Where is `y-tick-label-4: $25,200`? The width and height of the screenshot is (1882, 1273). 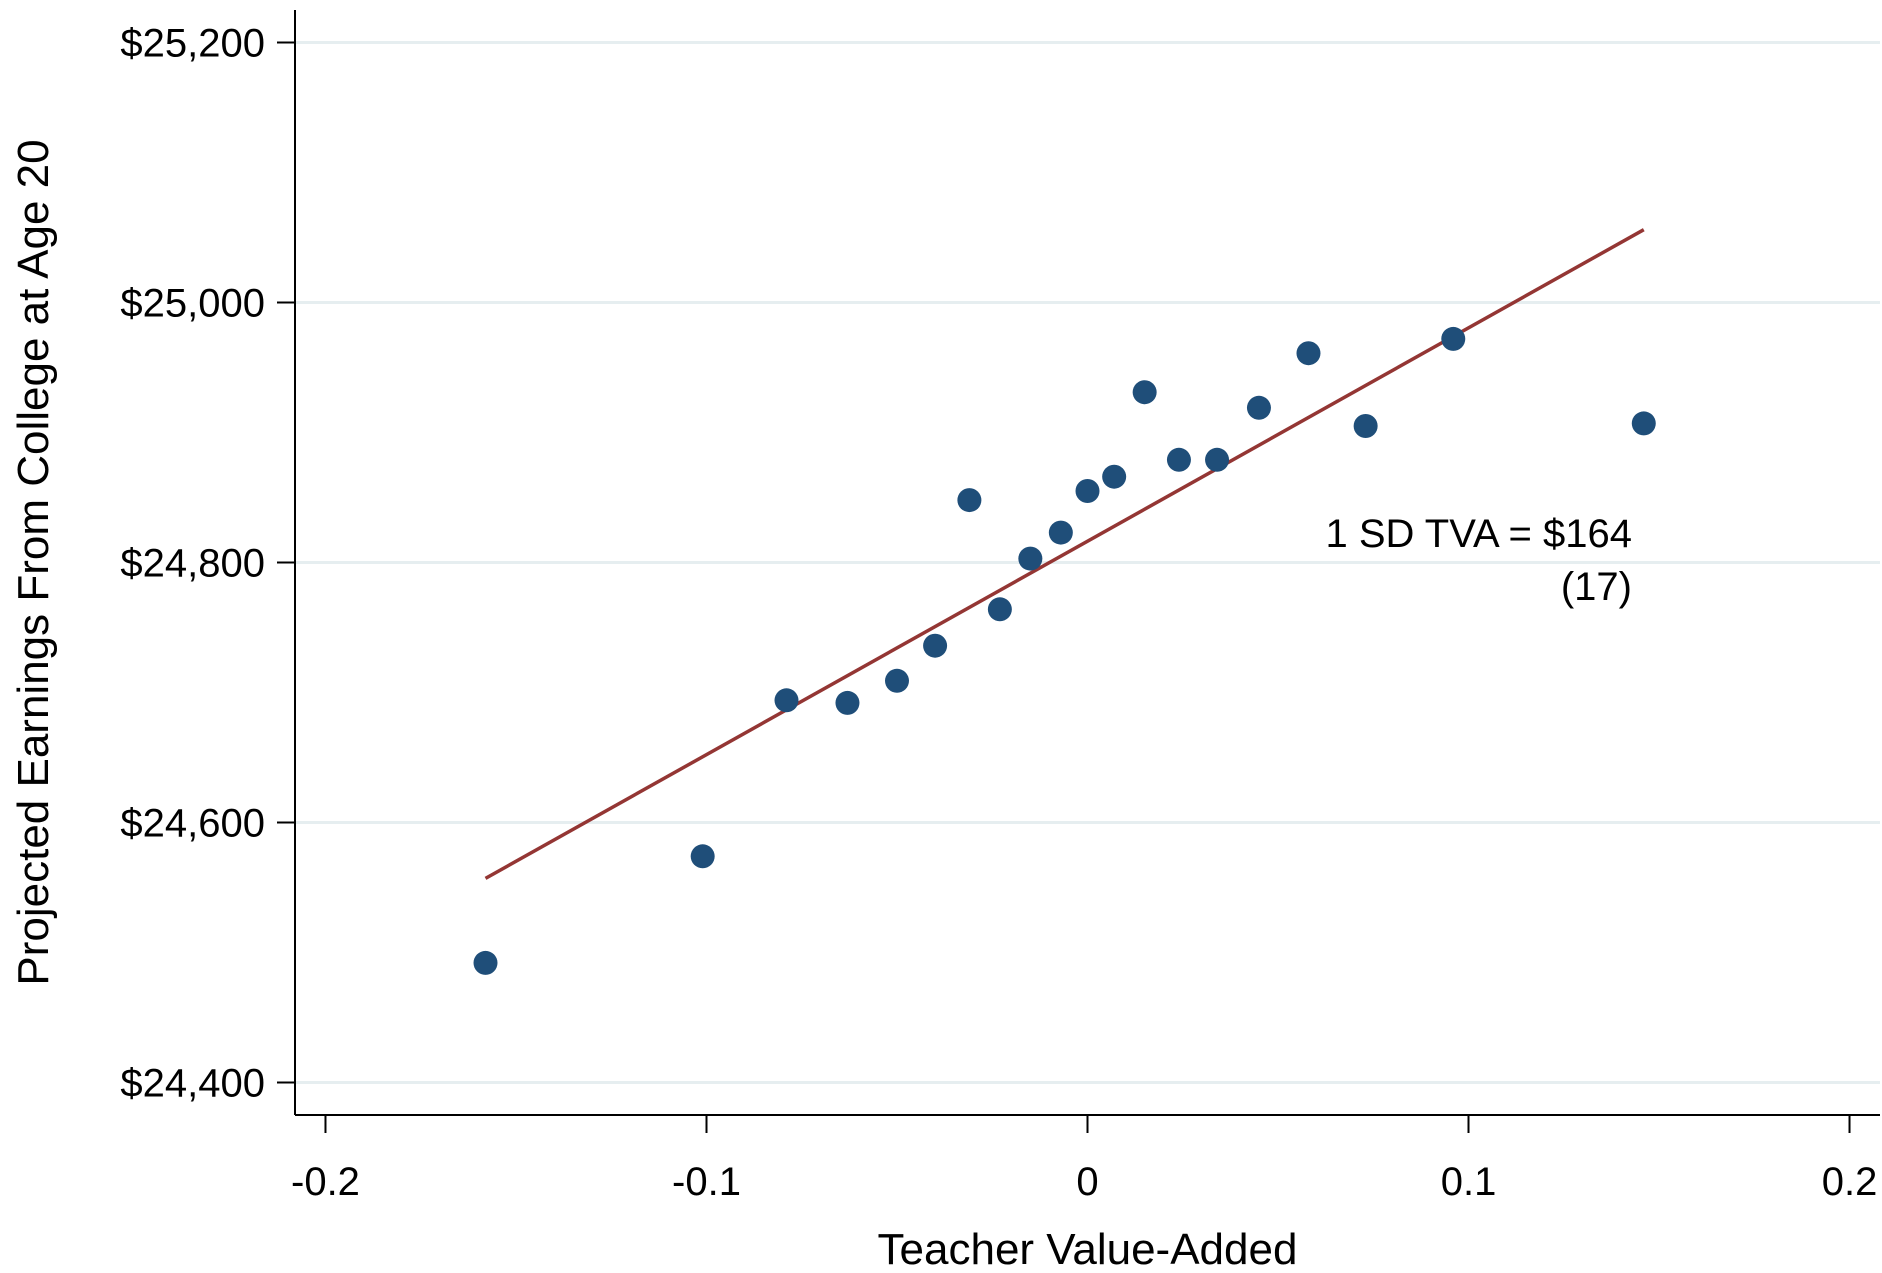
y-tick-label-4: $25,200 is located at coordinates (192, 44).